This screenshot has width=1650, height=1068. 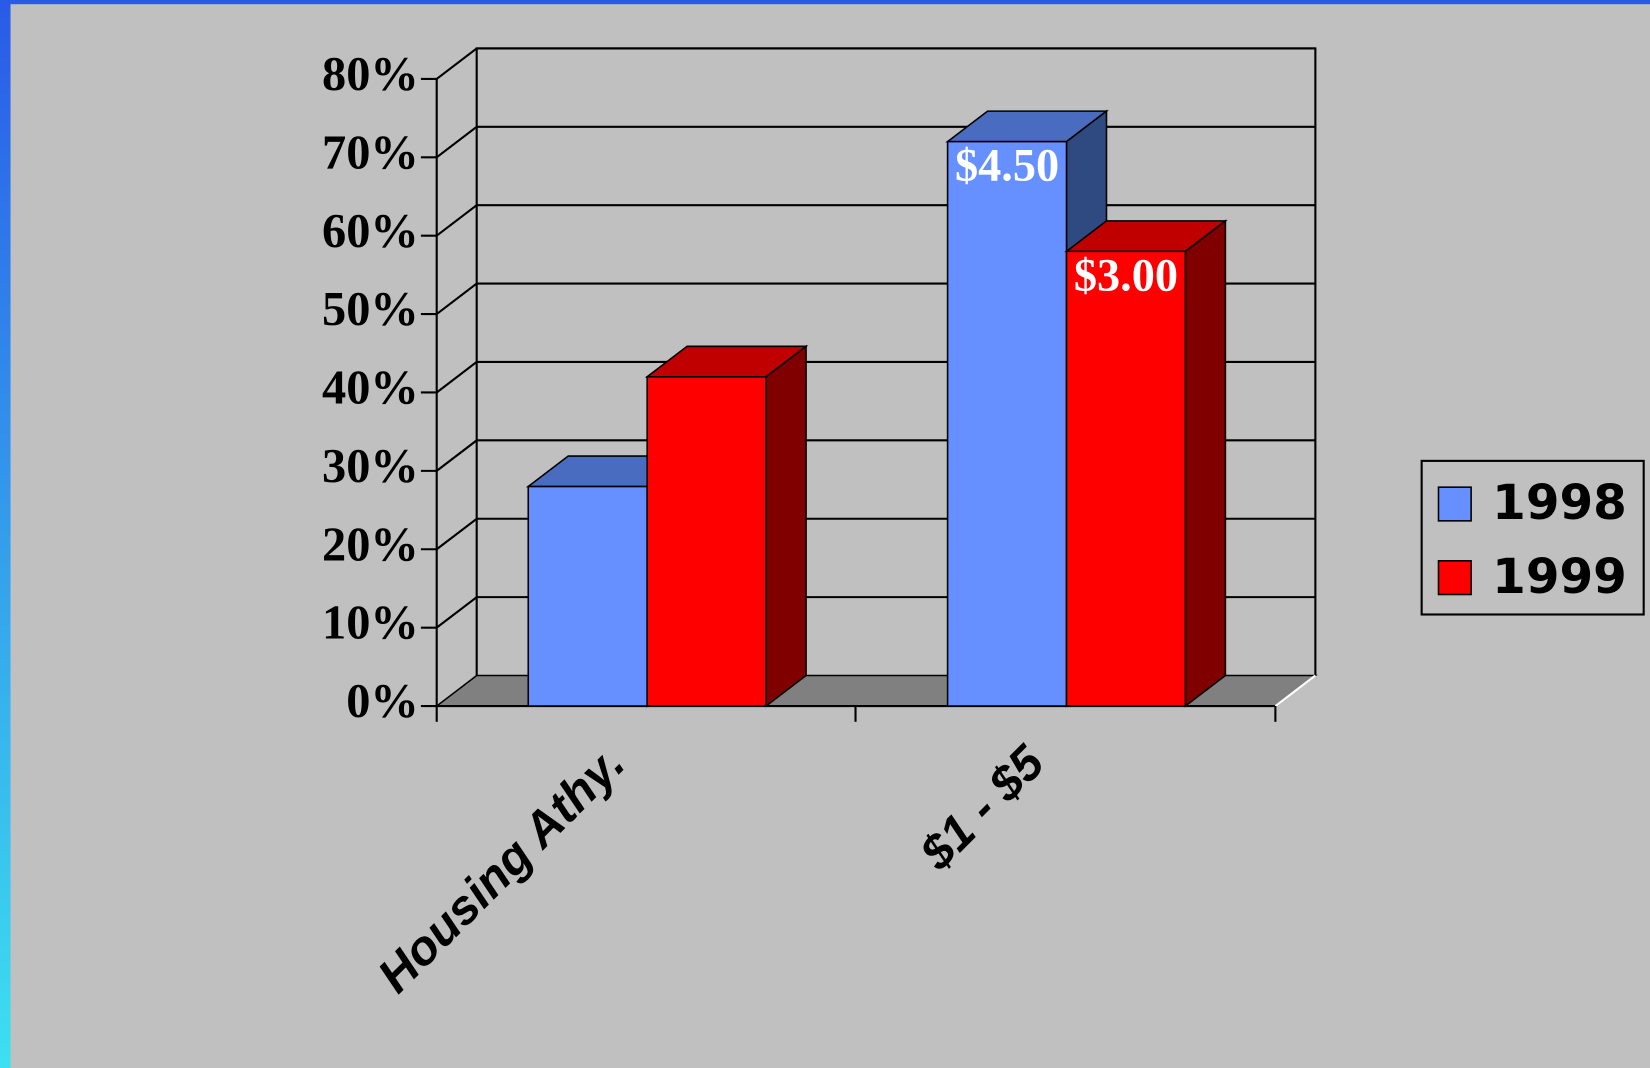 I want to click on y-tick-label: 60%, so click(x=370, y=231).